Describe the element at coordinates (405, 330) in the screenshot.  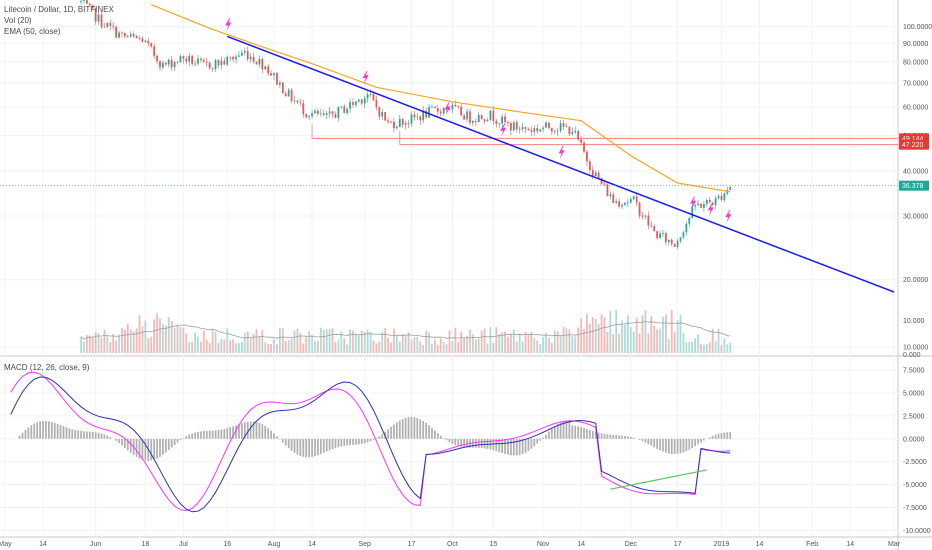
I see `volume-ma-line` at that location.